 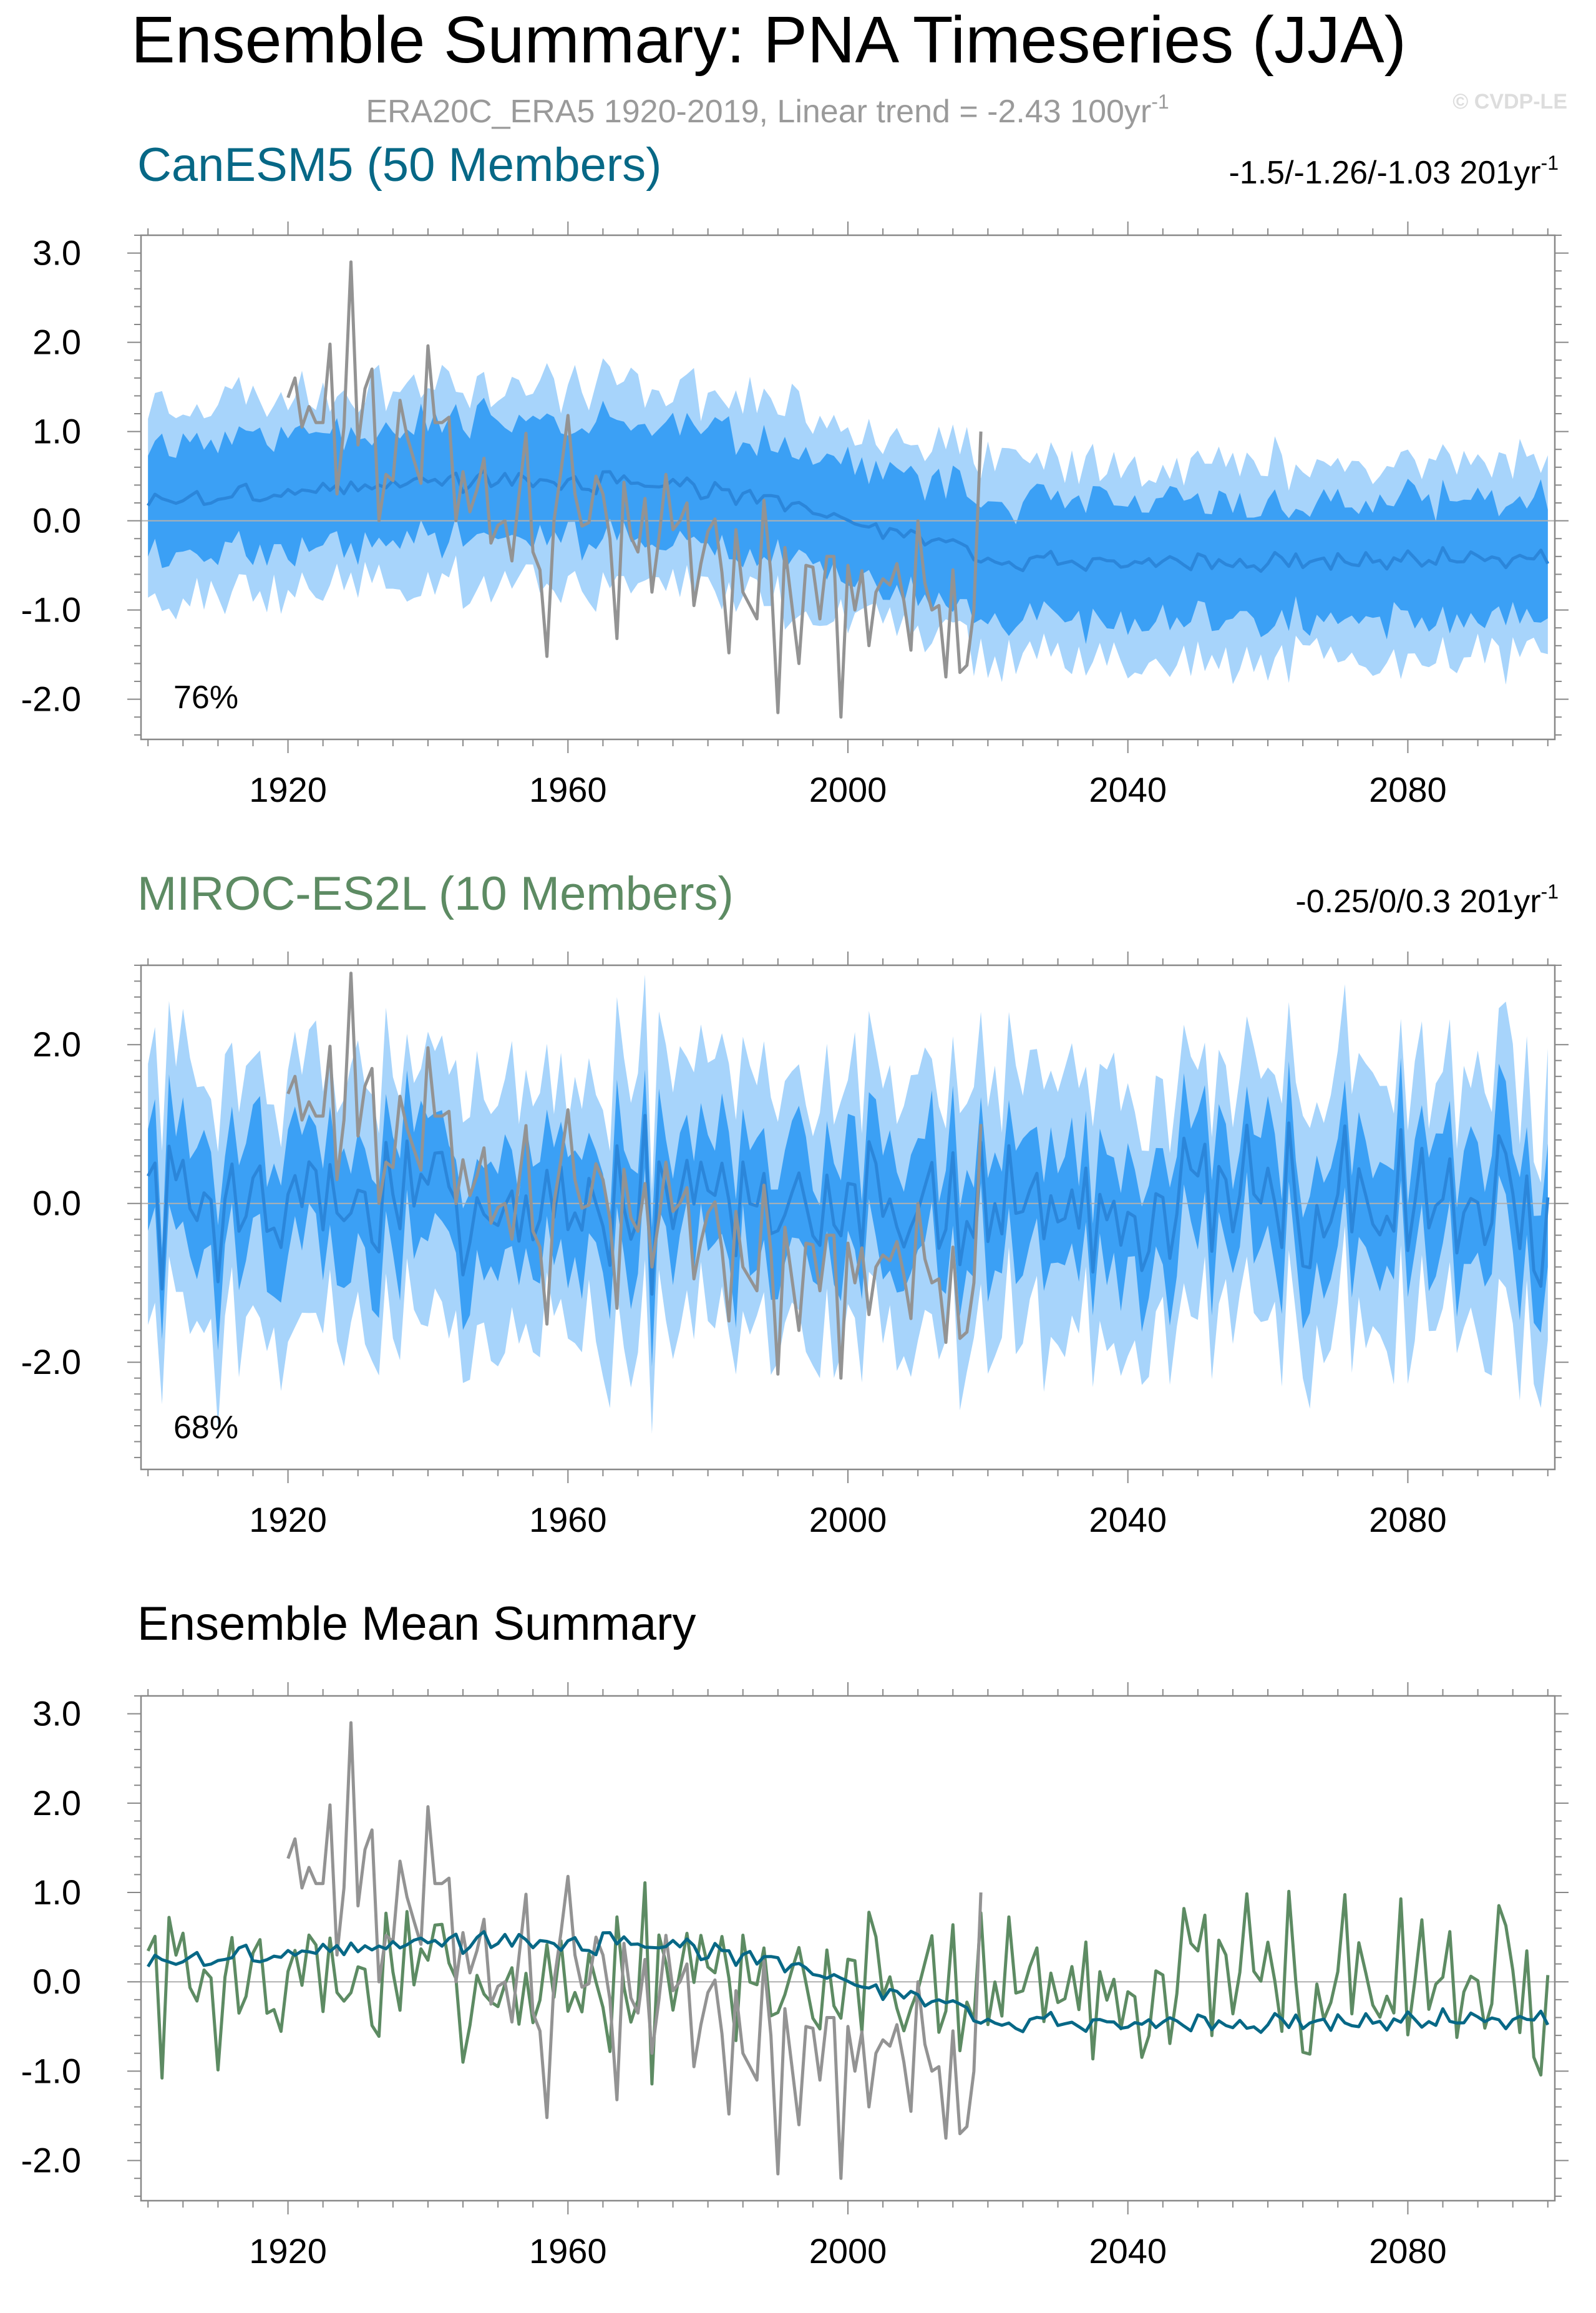 What do you see at coordinates (848, 521) in the screenshot?
I see `canesm5-ensemble-mean-line` at bounding box center [848, 521].